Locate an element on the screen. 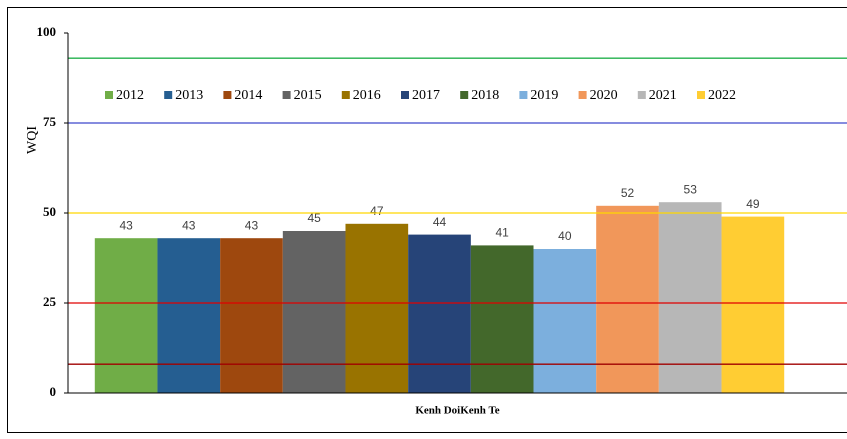 The width and height of the screenshot is (847, 439). legend-label: 2015 is located at coordinates (308, 95).